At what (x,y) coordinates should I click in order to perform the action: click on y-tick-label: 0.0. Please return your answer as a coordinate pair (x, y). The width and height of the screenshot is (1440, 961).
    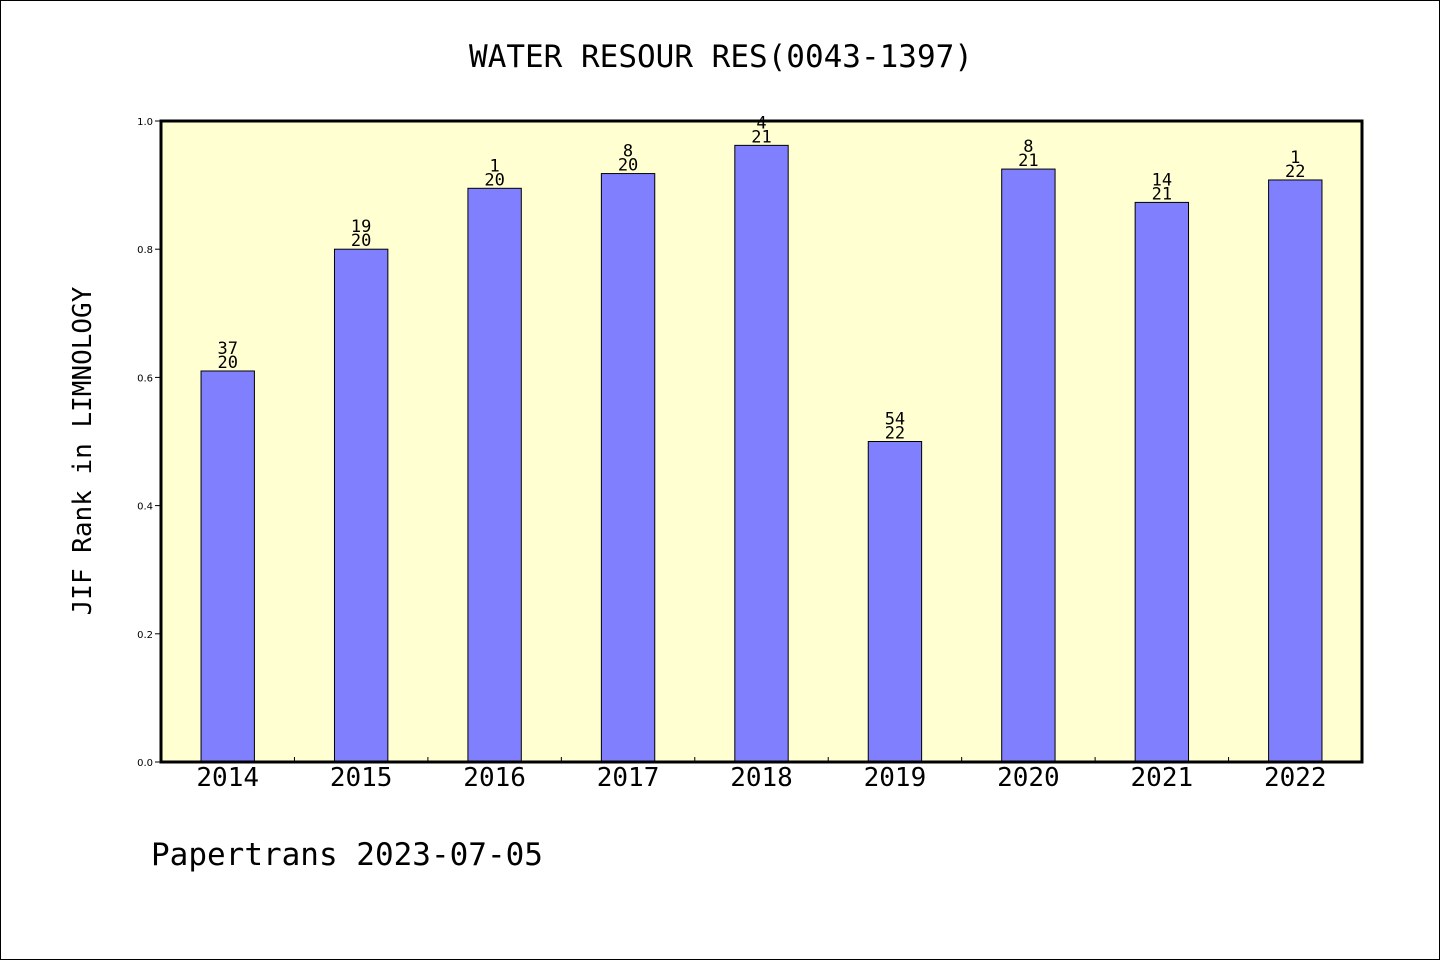
    Looking at the image, I should click on (145, 763).